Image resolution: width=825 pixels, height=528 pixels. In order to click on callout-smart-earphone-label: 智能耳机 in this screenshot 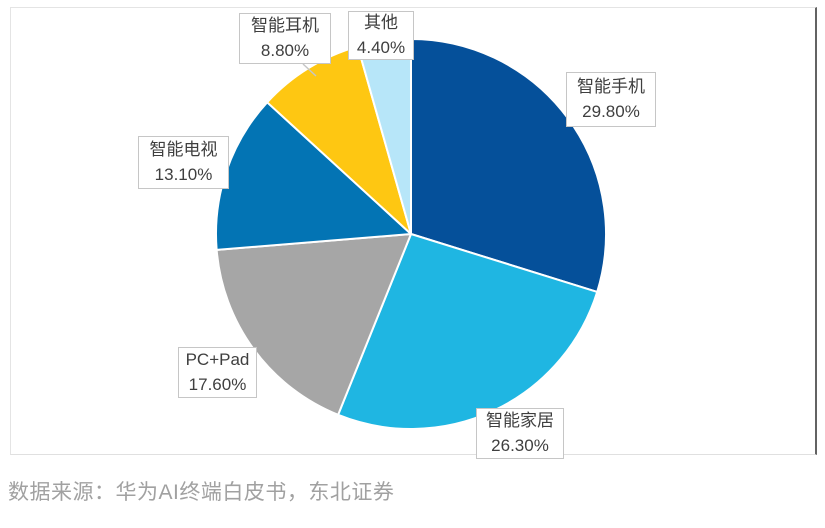, I will do `click(285, 26)`.